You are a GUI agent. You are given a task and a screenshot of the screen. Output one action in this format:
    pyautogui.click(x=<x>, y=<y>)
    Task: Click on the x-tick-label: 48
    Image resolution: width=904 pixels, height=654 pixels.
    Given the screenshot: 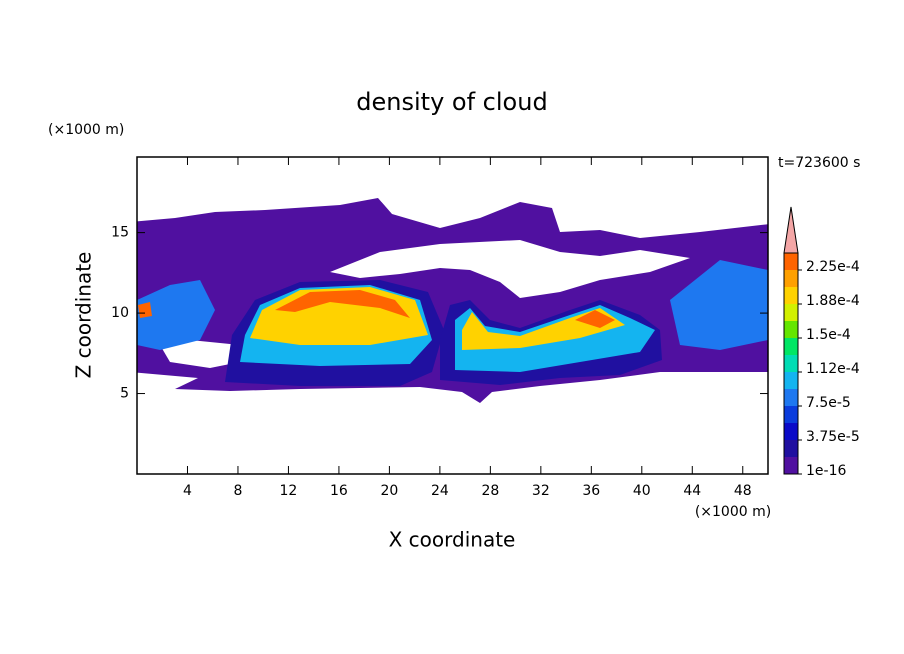 What is the action you would take?
    pyautogui.click(x=743, y=491)
    